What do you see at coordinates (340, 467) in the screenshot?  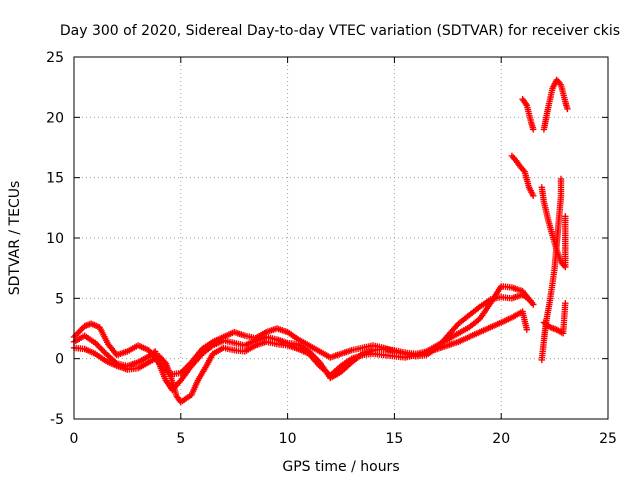 I see `x-axis-title: GPS time / hours` at bounding box center [340, 467].